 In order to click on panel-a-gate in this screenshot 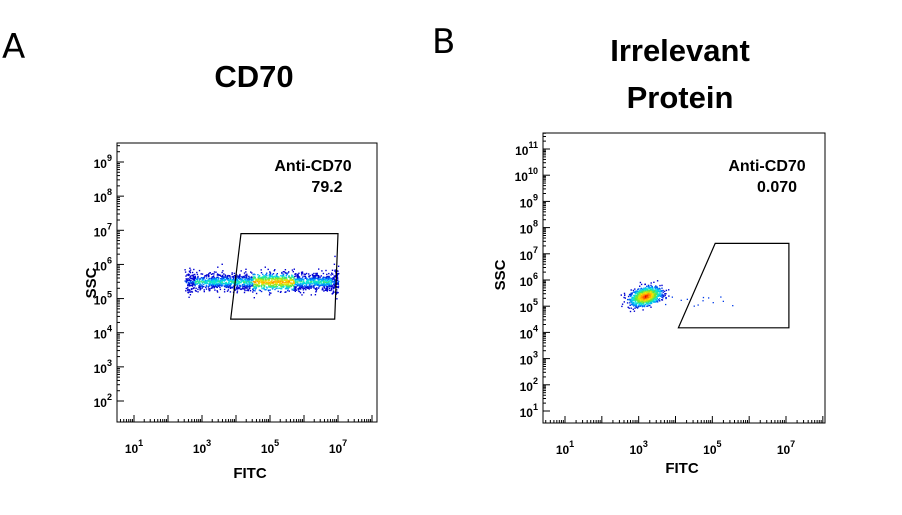, I will do `click(284, 276)`.